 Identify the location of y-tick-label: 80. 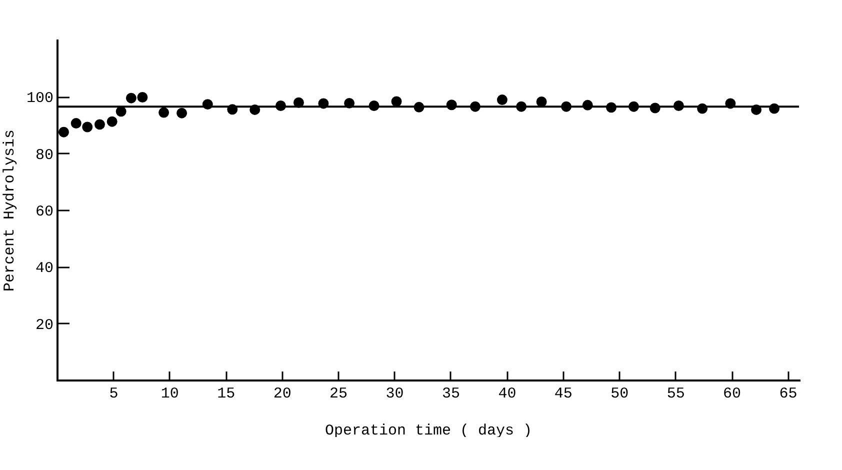
(44, 155).